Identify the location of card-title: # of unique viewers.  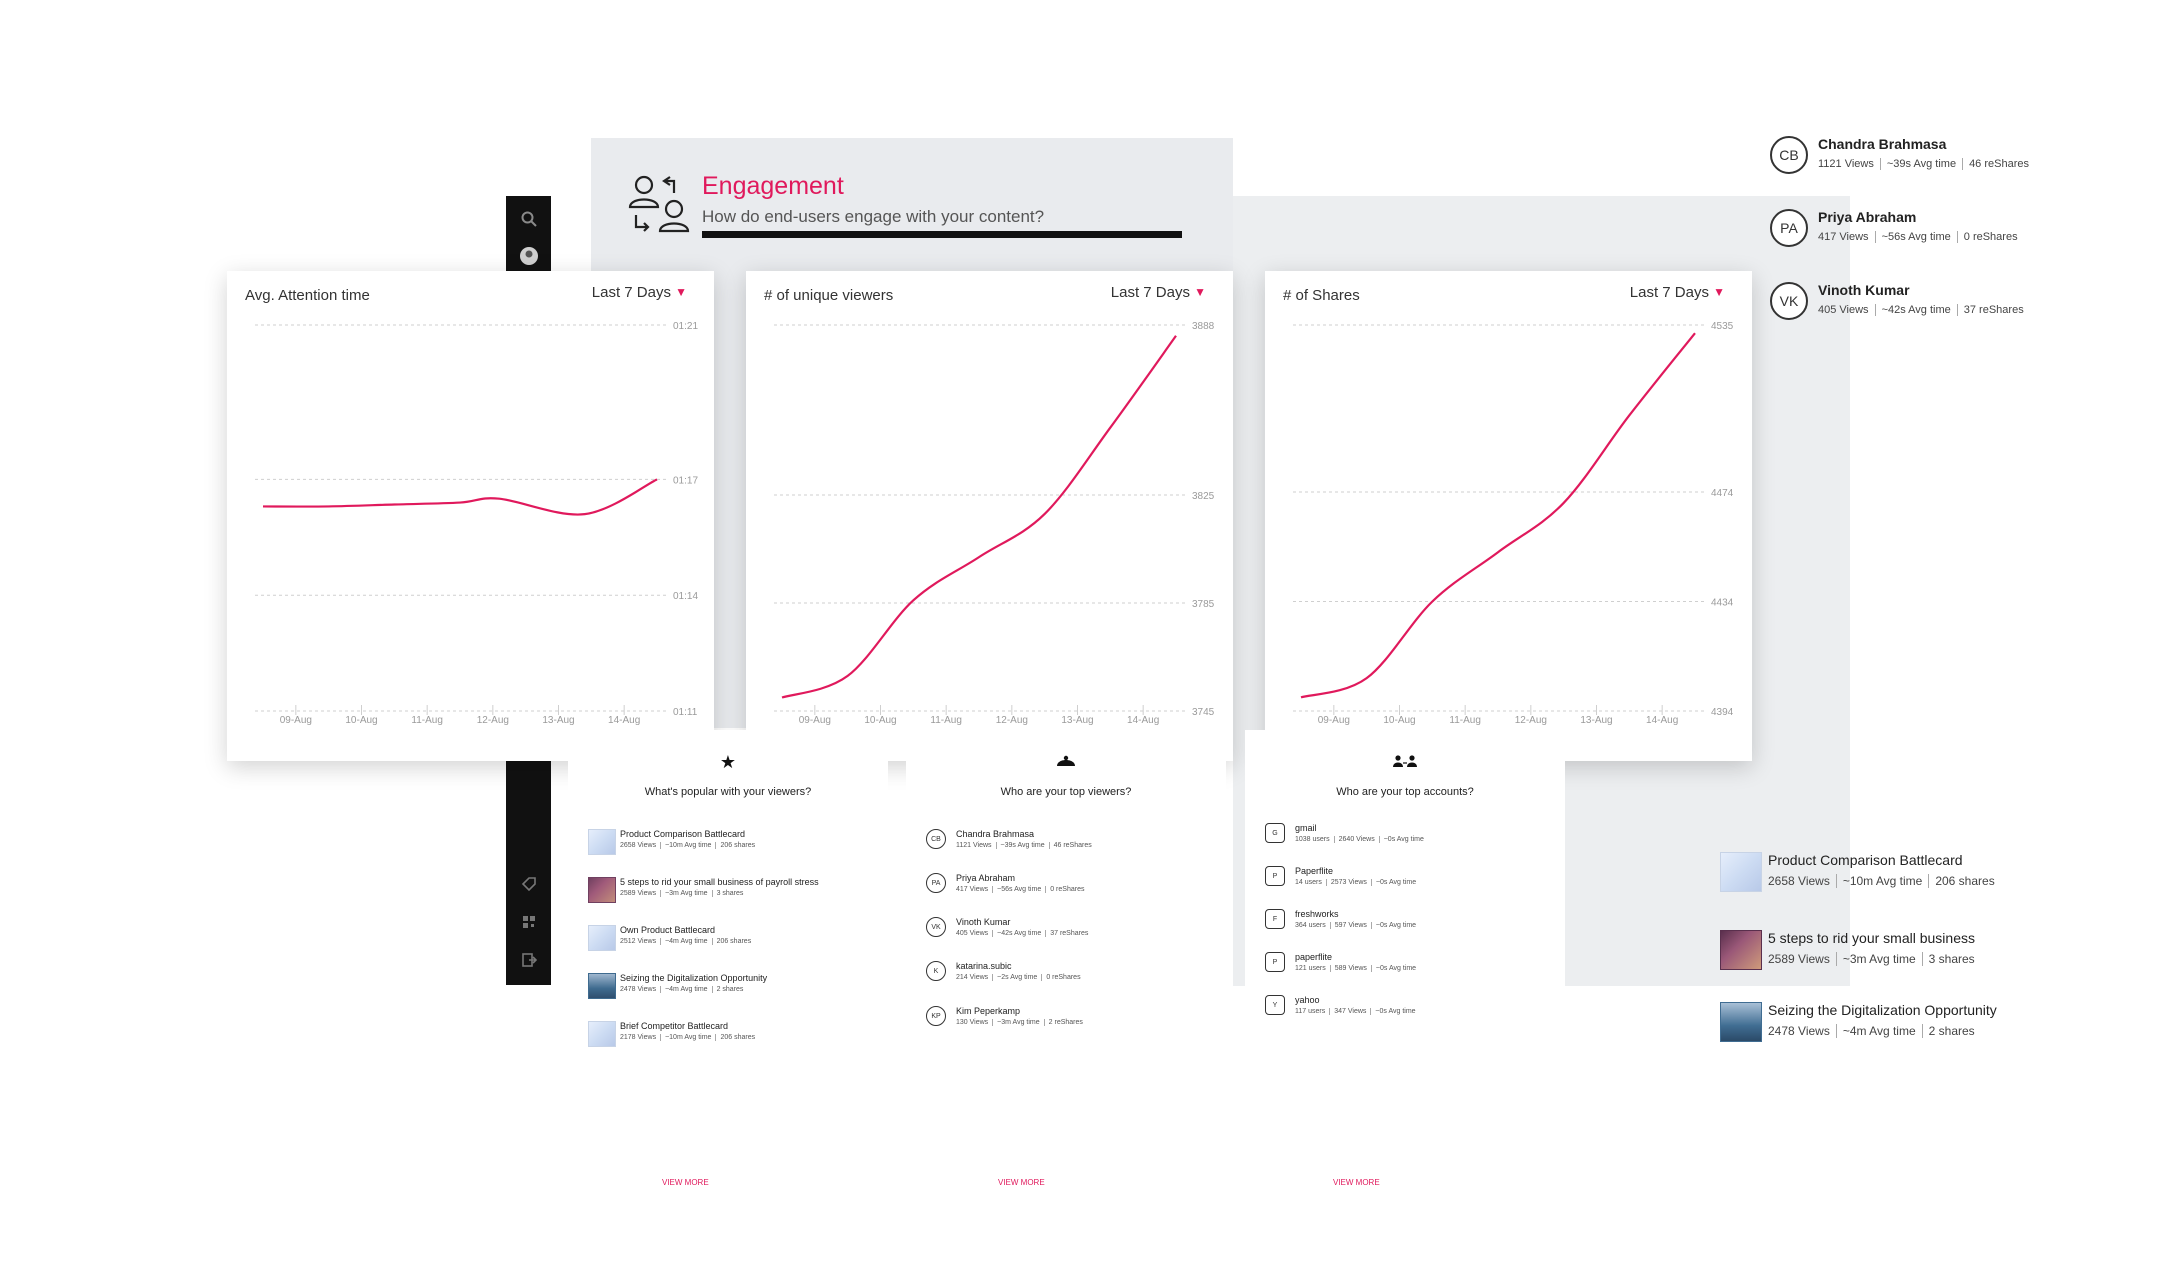
(829, 295).